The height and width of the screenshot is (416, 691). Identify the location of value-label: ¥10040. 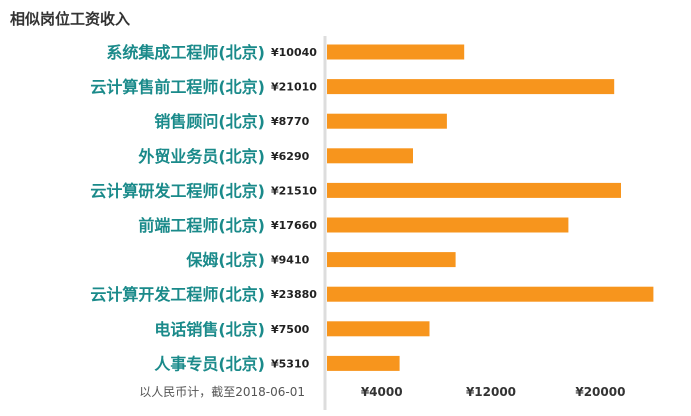
(294, 52).